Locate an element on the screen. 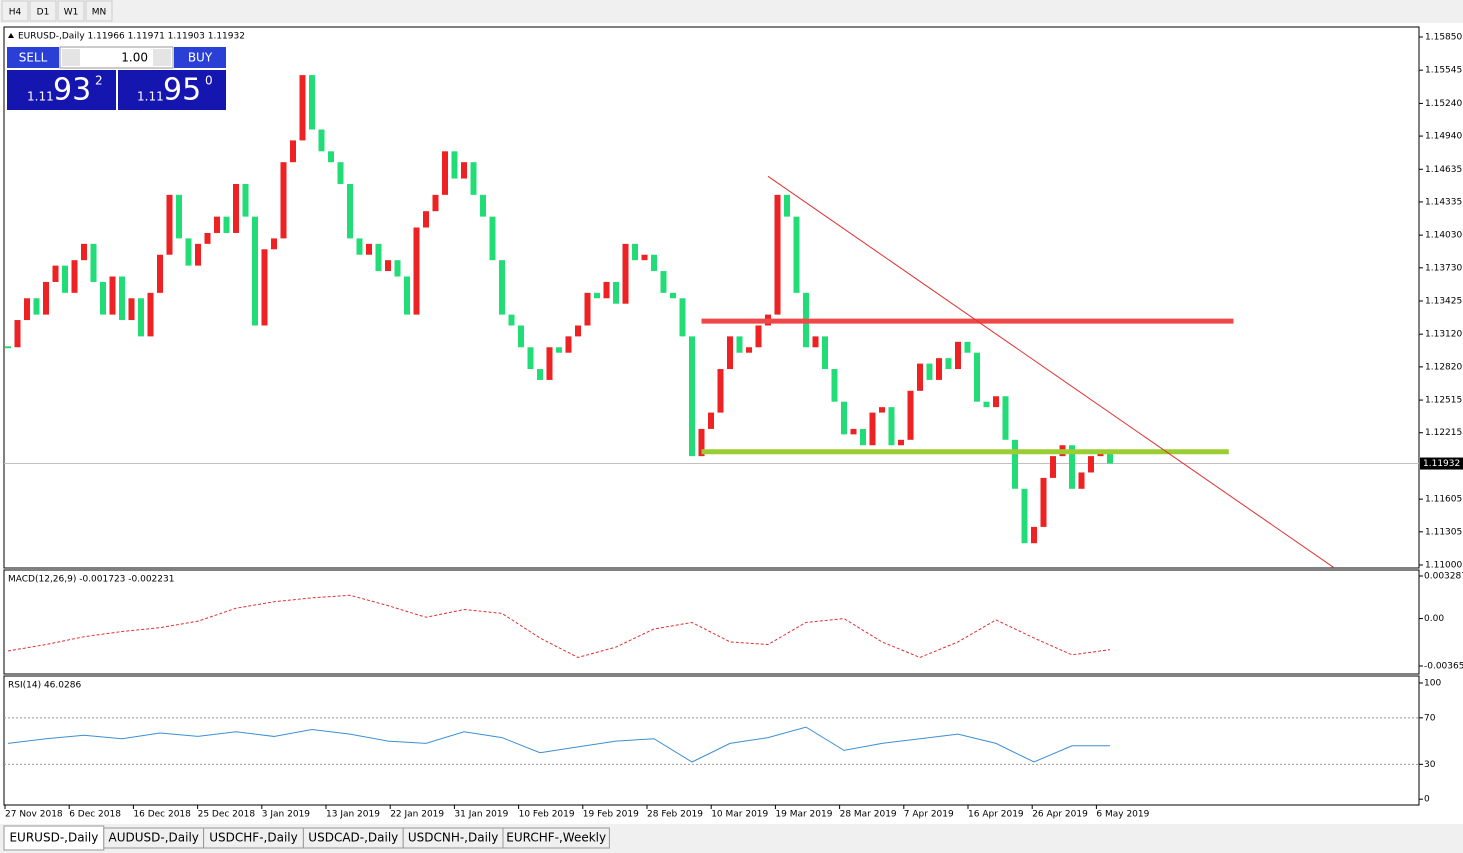  x-tick-label: 28 Feb 2019 is located at coordinates (675, 815).